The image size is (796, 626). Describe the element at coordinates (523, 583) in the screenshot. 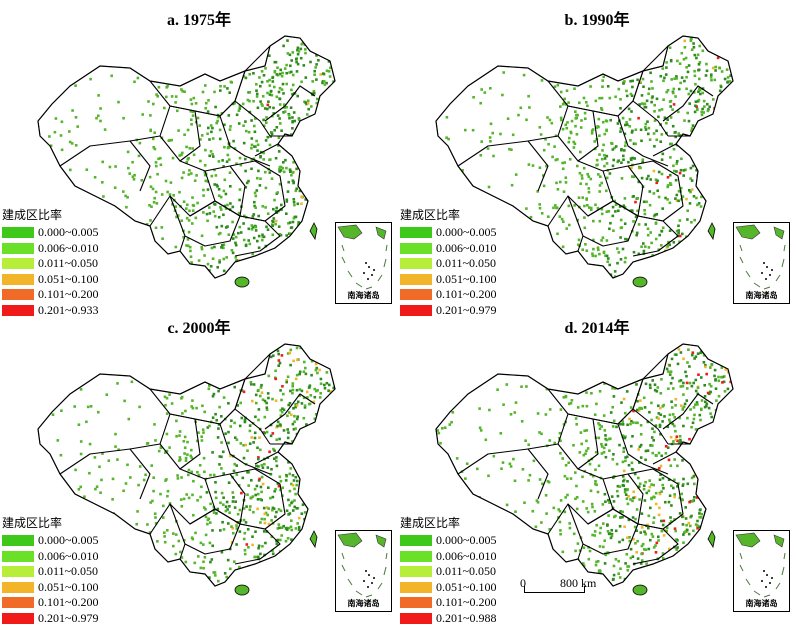

I see `scale-zero: 0` at that location.